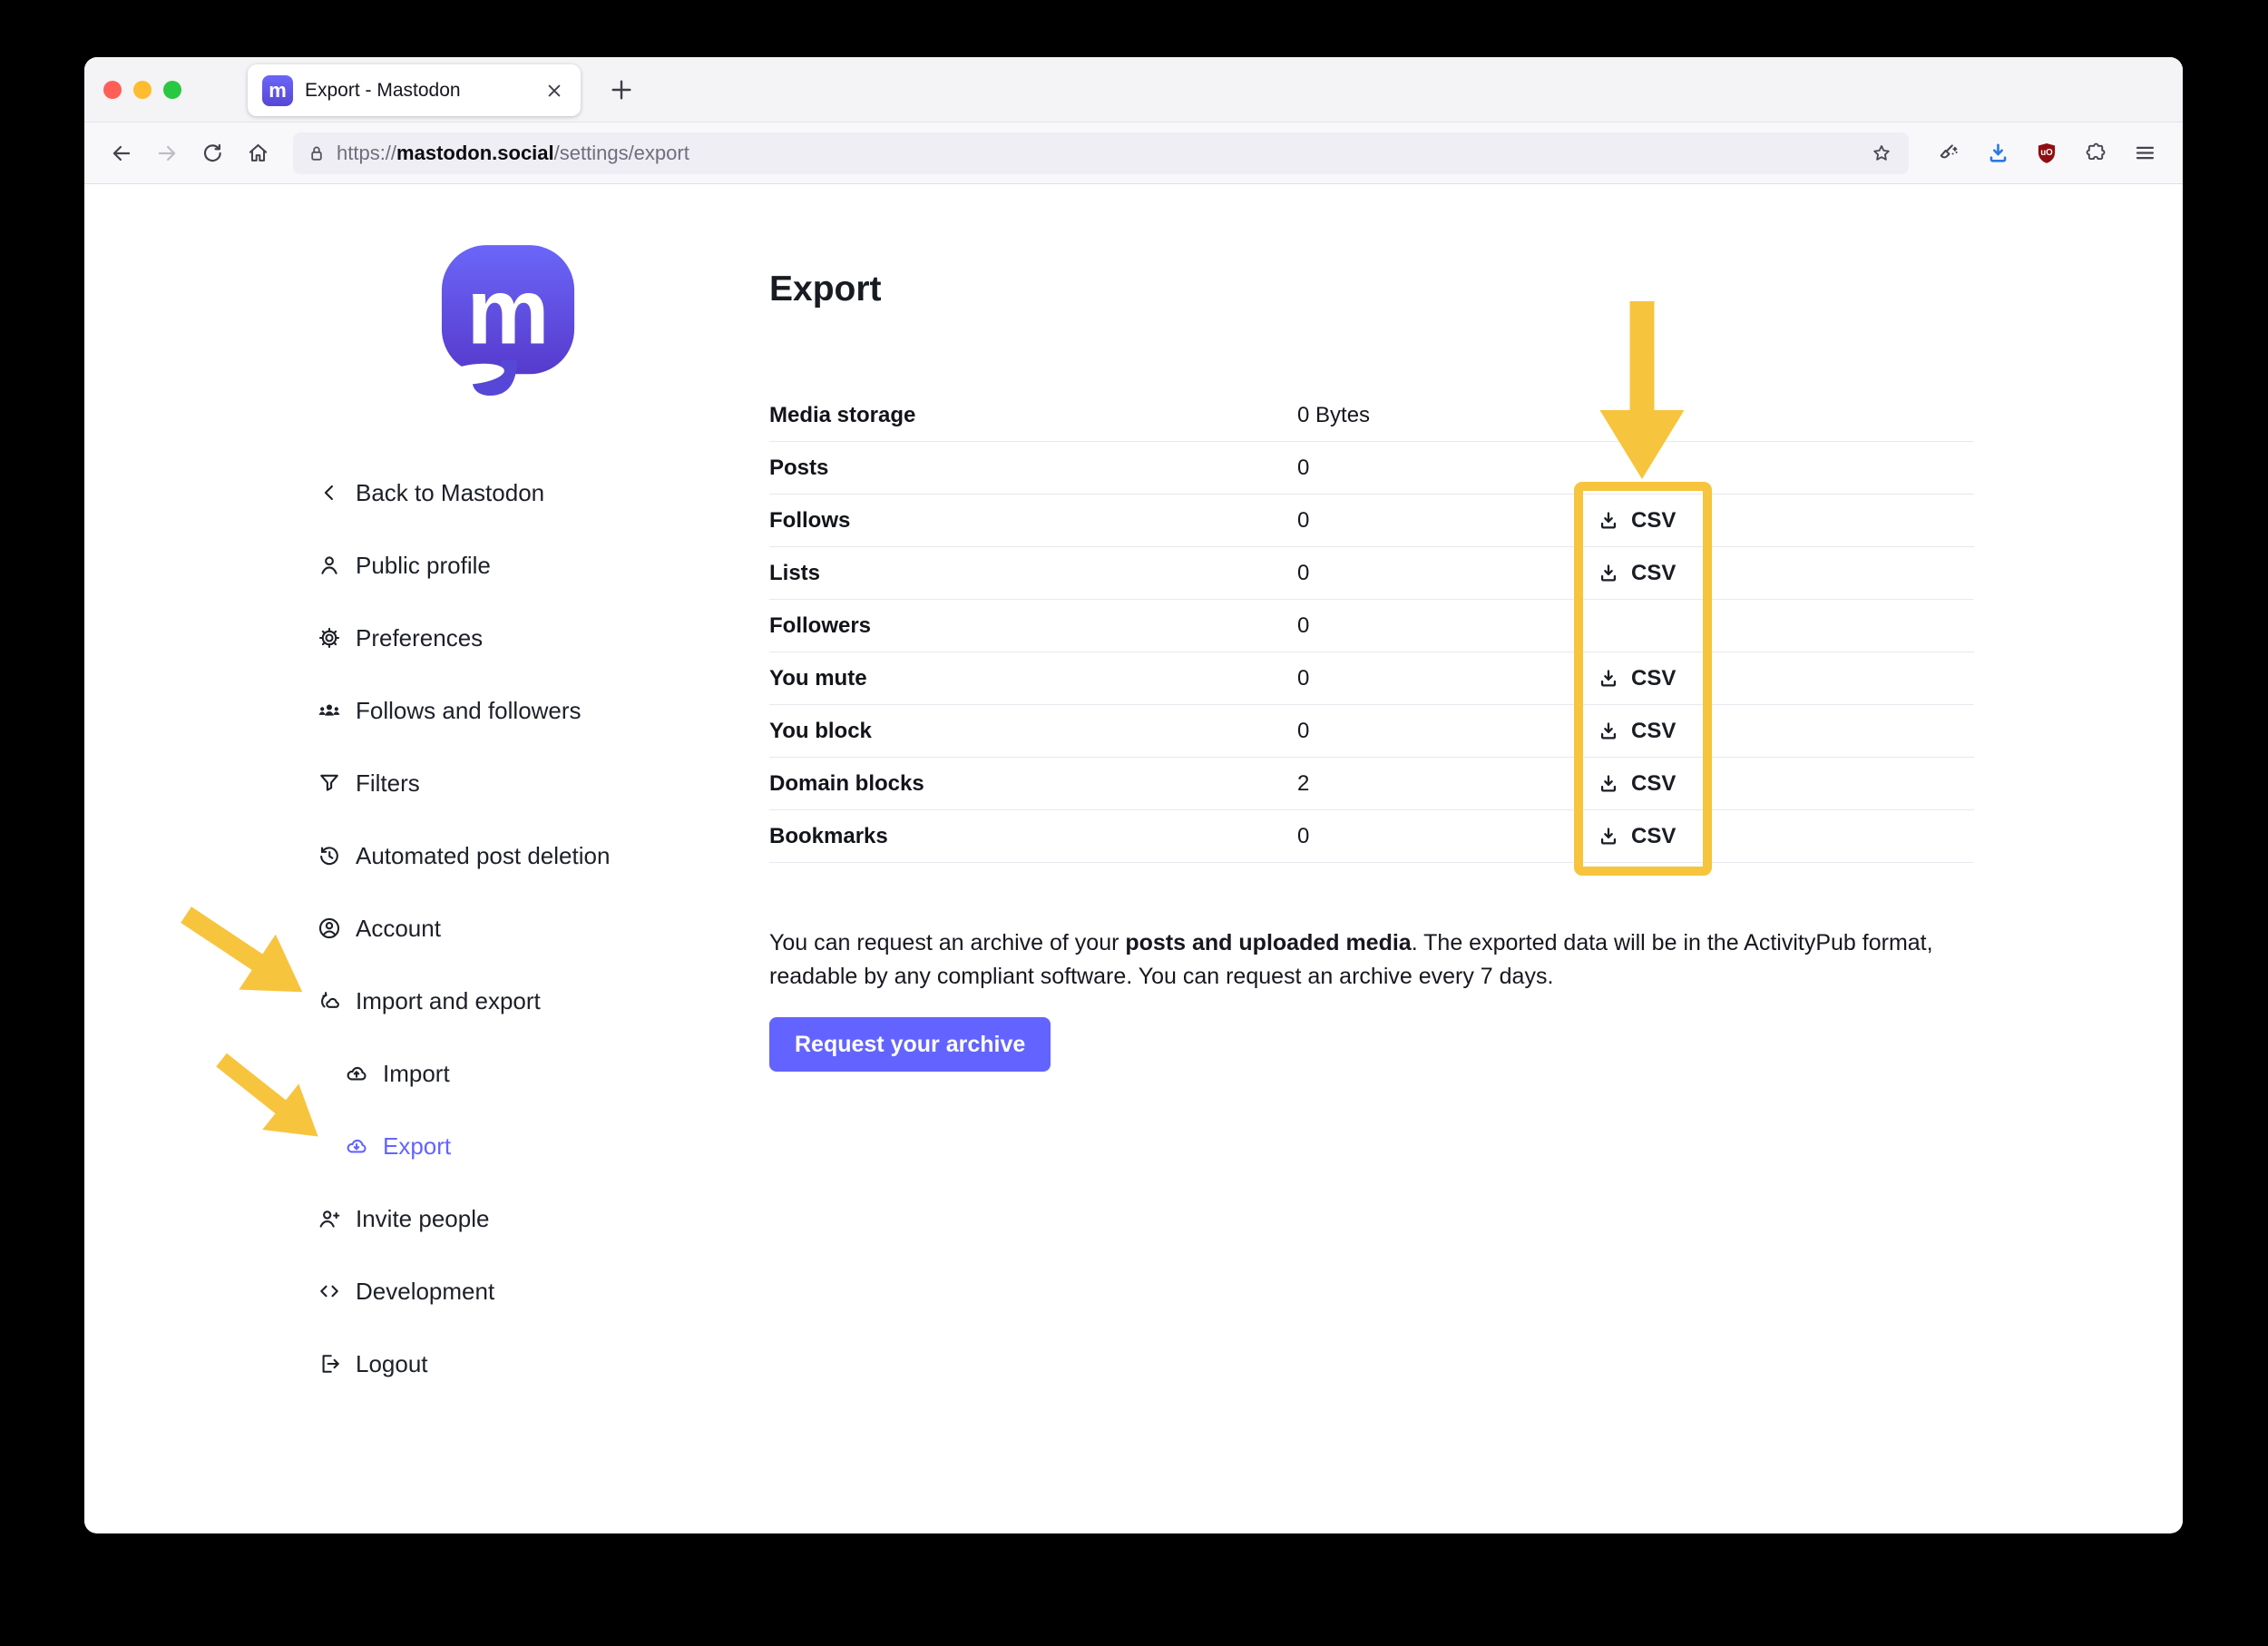 The height and width of the screenshot is (1646, 2268). Describe the element at coordinates (277, 90) in the screenshot. I see `mastodon-favicon: m` at that location.